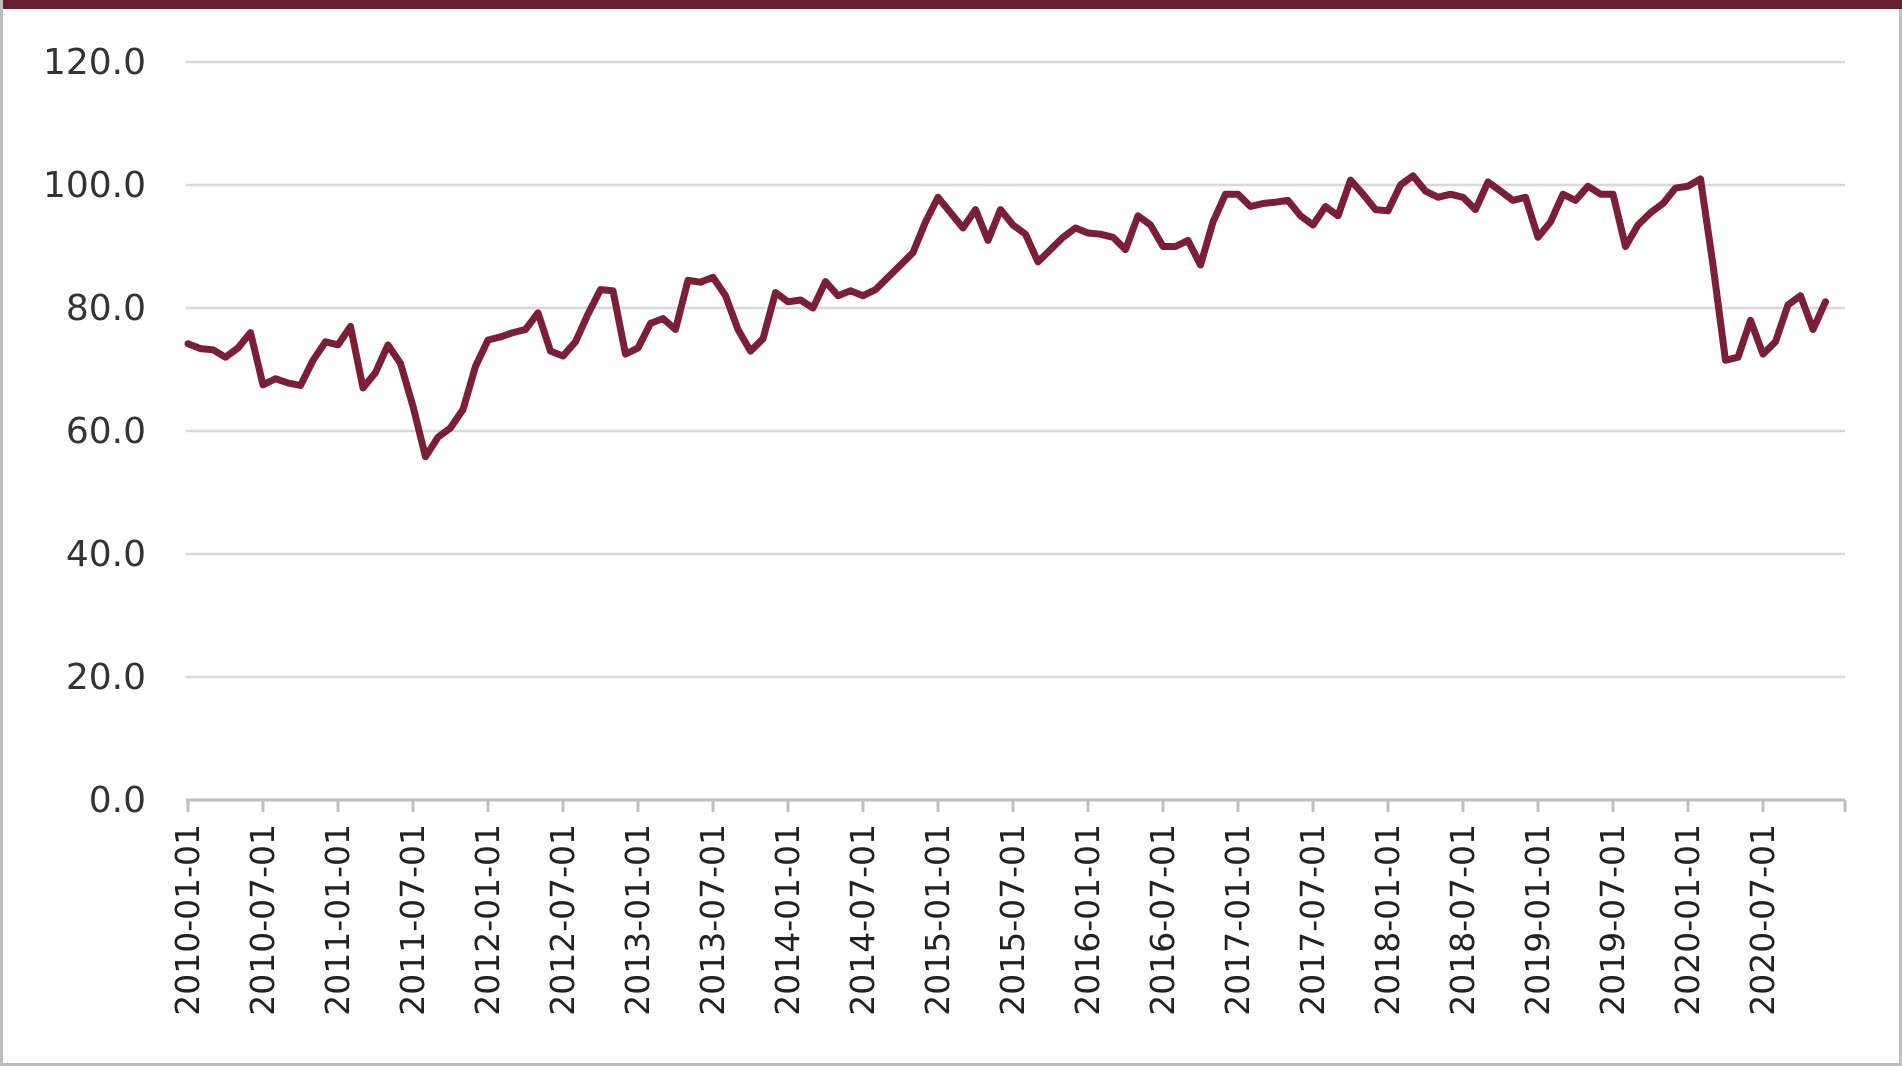 The image size is (1902, 1066). I want to click on x-tick-label-16: 2018-01-01, so click(1387, 920).